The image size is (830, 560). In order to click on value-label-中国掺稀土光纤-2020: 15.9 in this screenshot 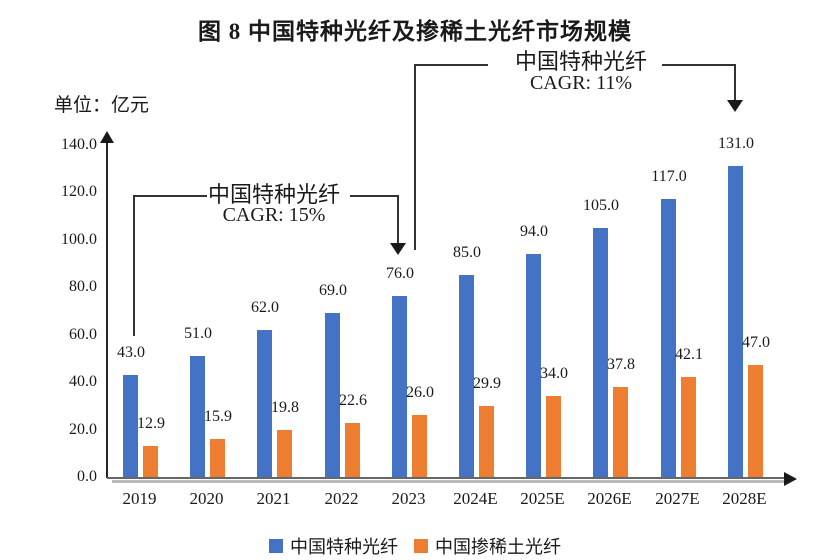, I will do `click(218, 416)`.